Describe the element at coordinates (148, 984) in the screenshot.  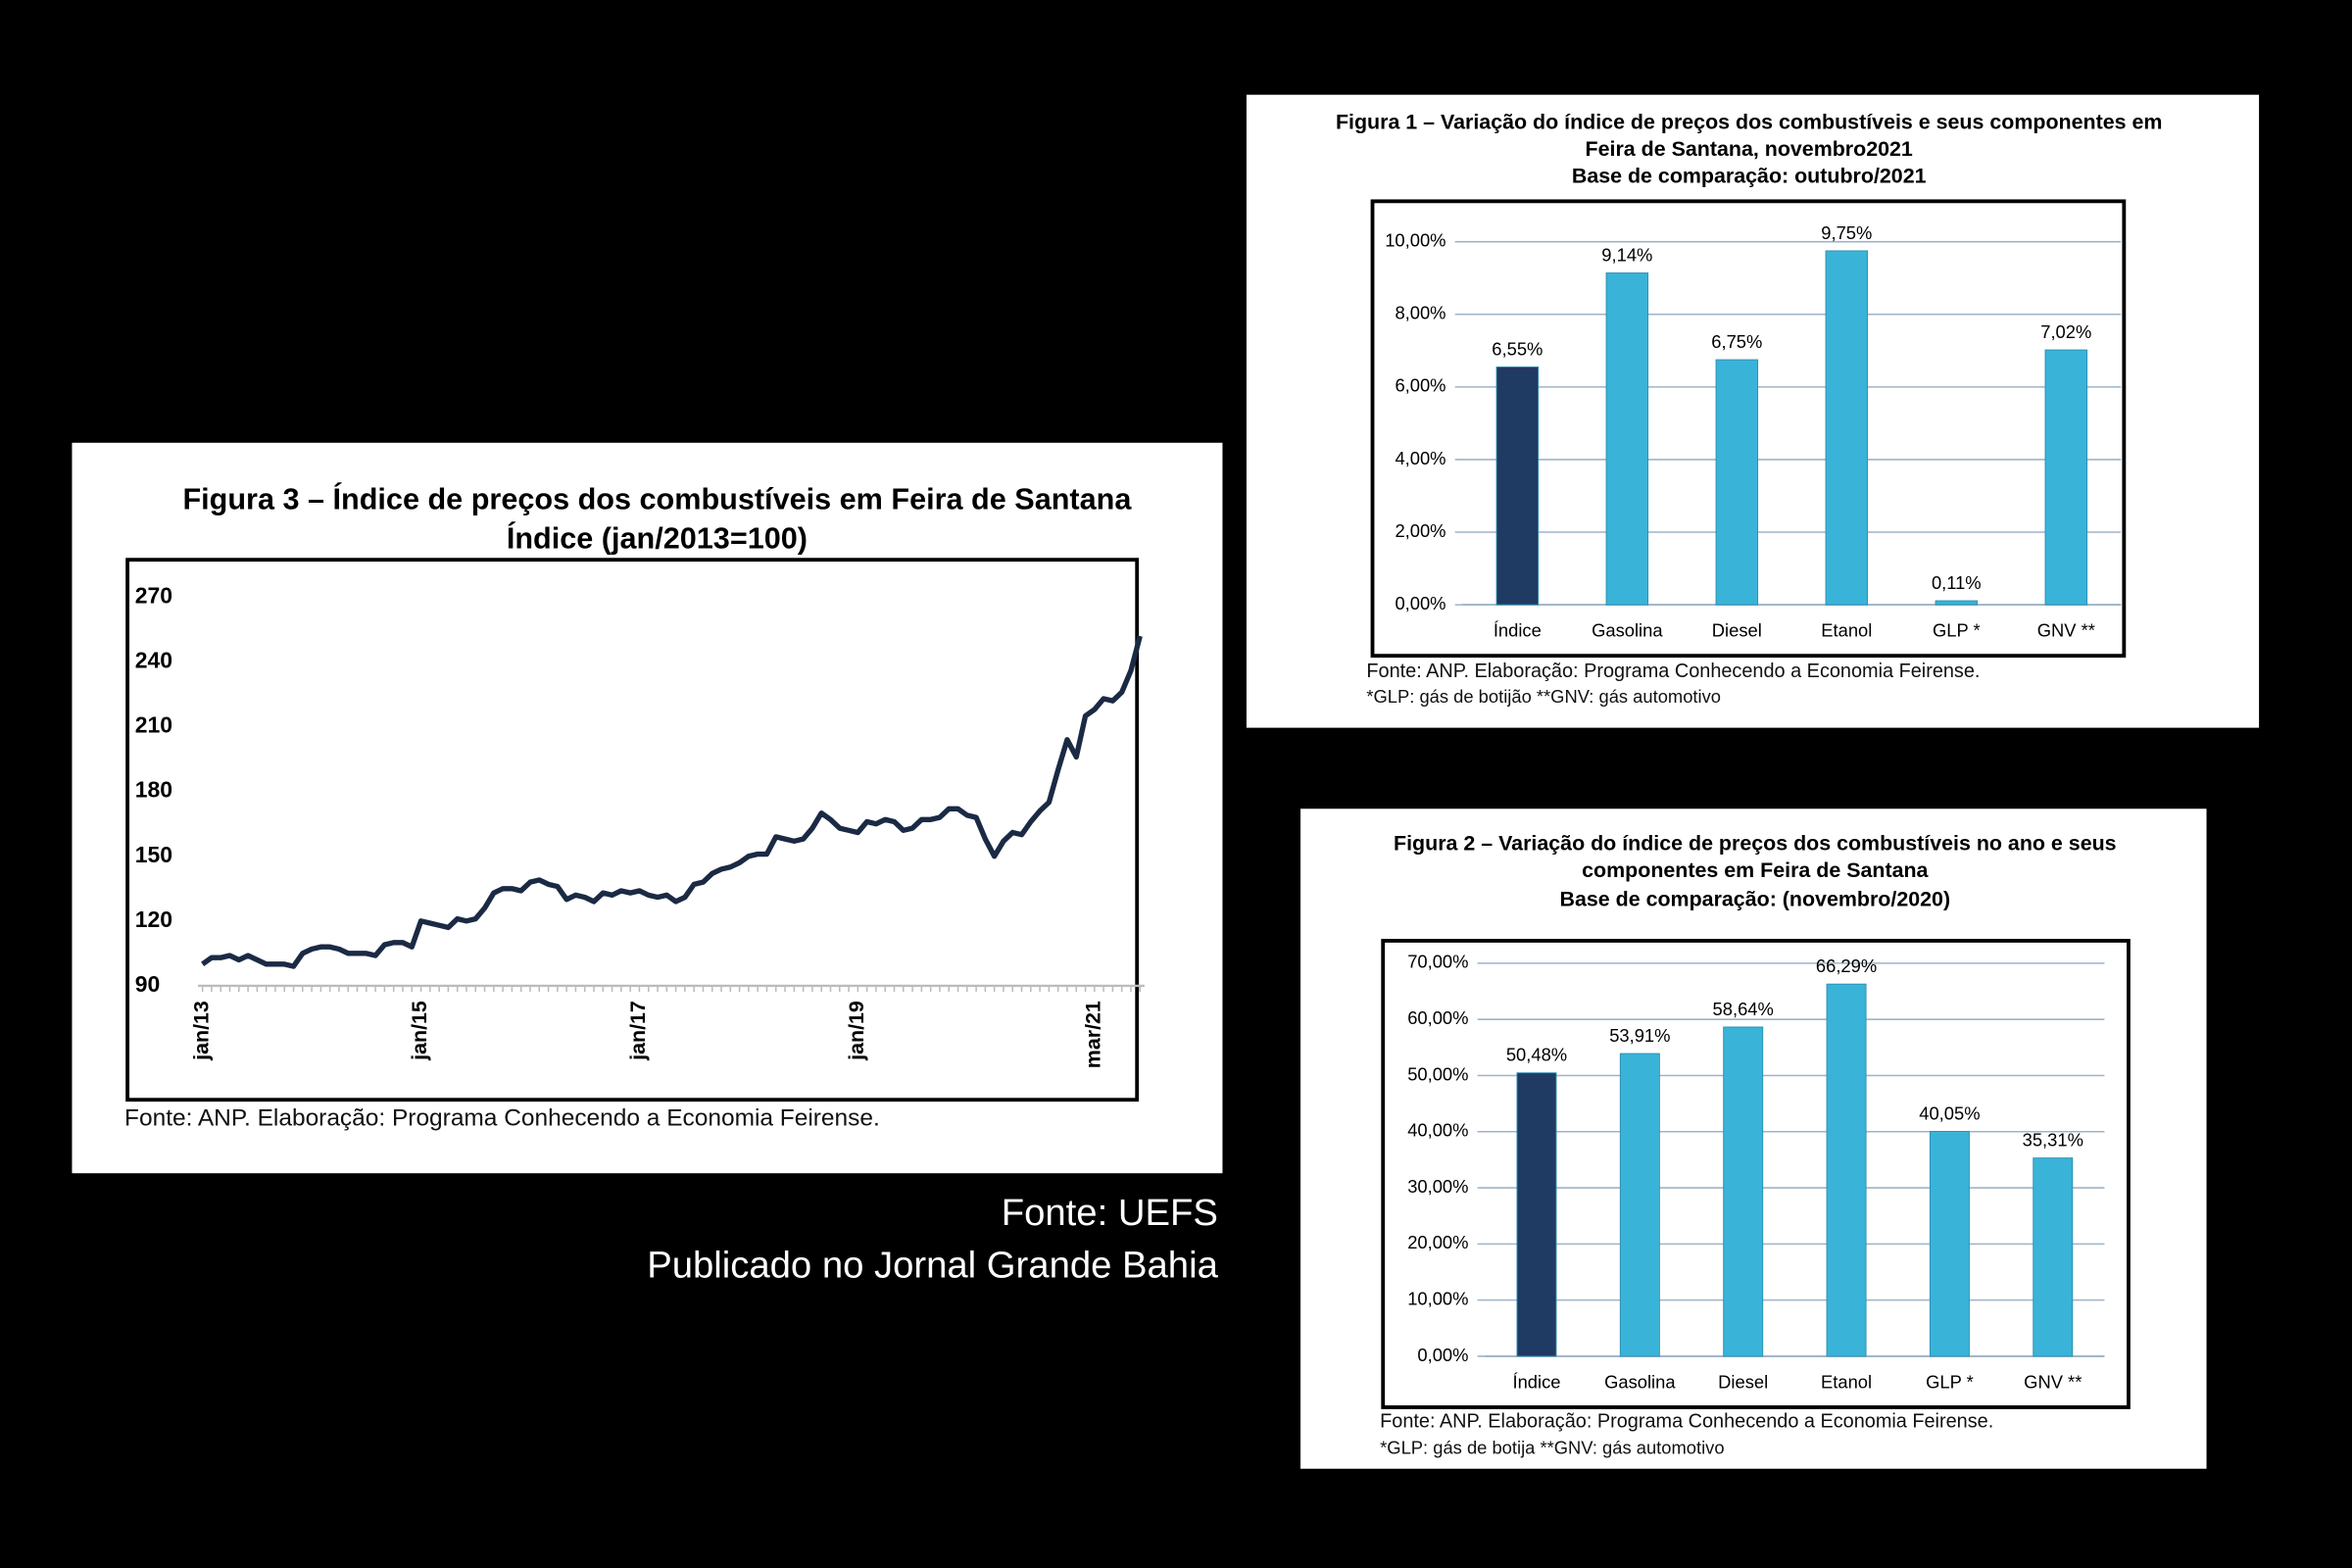
I see `y-tick-label: 90` at that location.